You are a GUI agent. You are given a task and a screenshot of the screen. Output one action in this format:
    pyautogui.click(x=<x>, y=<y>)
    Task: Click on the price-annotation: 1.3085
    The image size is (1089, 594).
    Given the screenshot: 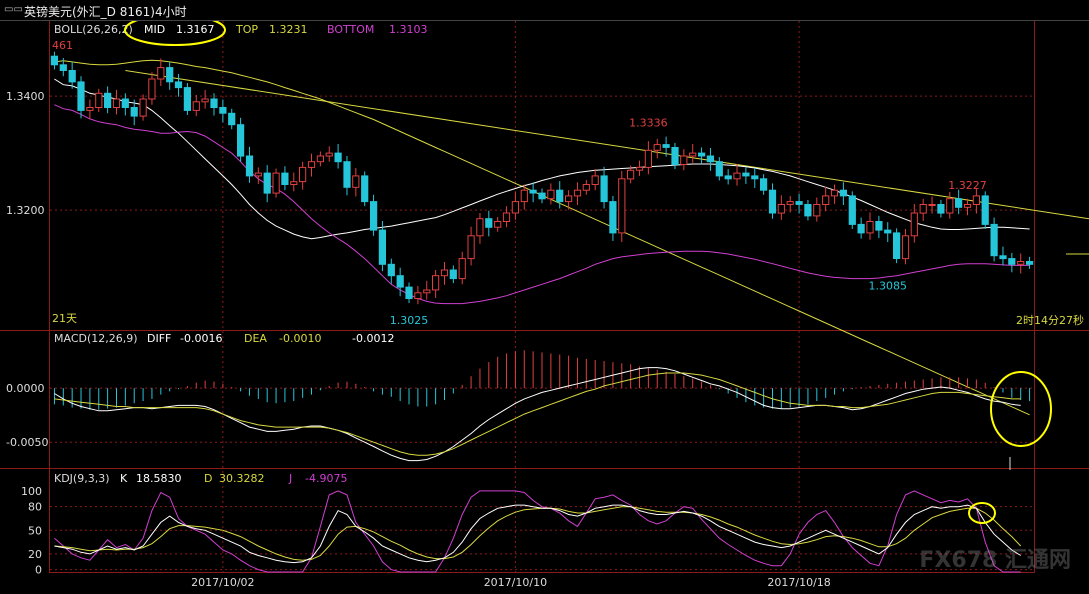 What is the action you would take?
    pyautogui.click(x=887, y=286)
    